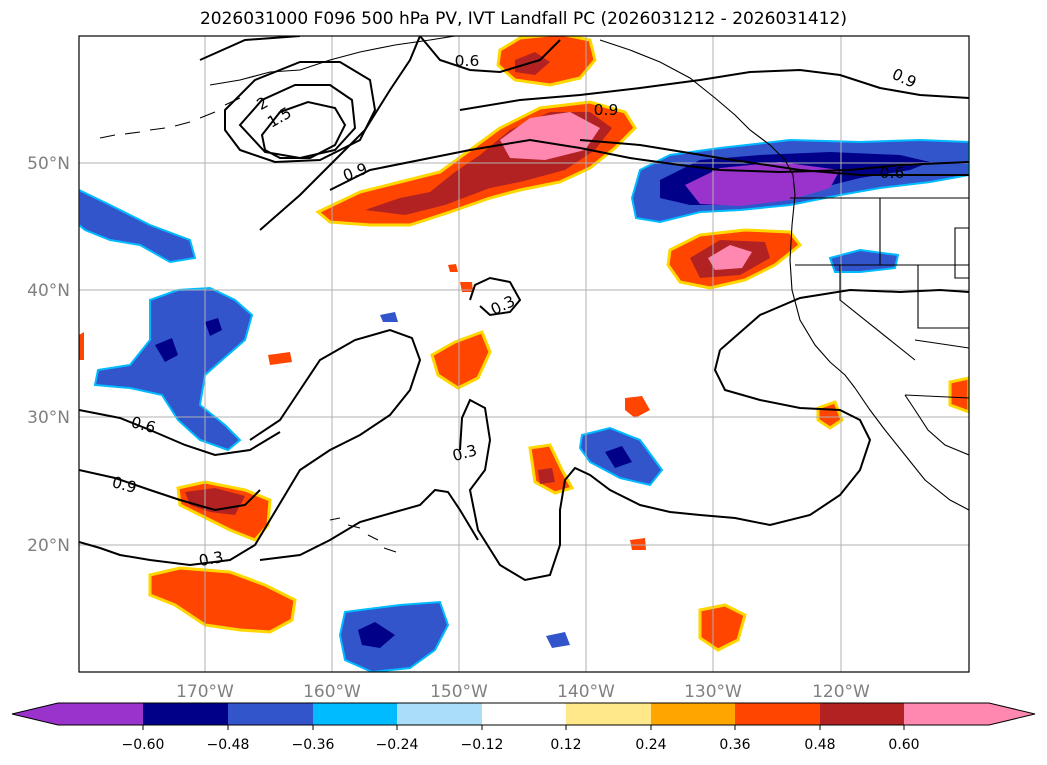 This screenshot has width=1047, height=765. What do you see at coordinates (830, 415) in the screenshot?
I see `pos-anomaly-baja` at bounding box center [830, 415].